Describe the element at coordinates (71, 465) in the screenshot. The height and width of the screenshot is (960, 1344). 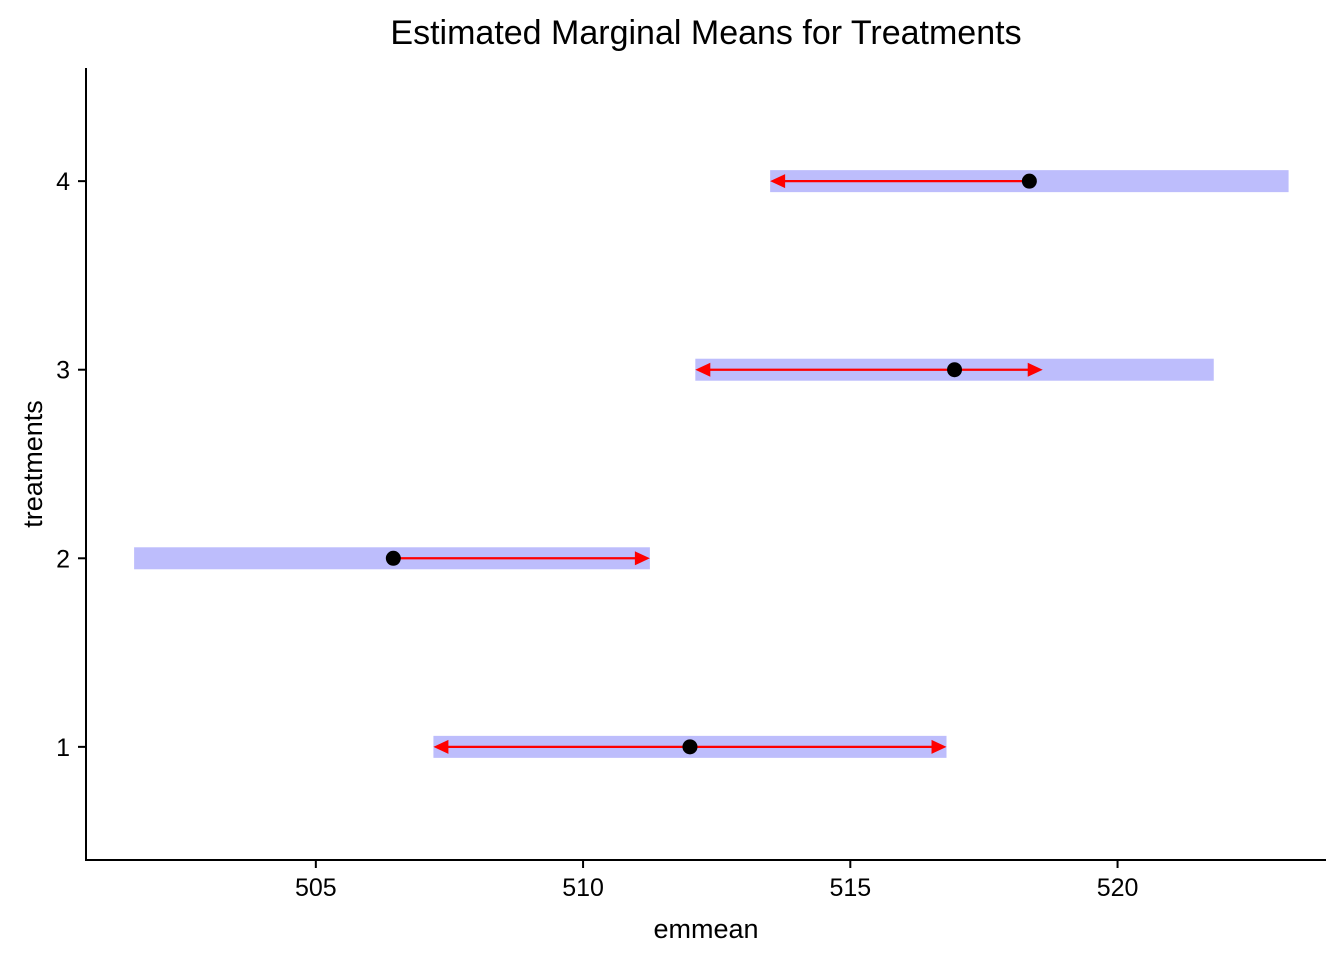
I see `y-axis-ticks: 1 2 3 4` at that location.